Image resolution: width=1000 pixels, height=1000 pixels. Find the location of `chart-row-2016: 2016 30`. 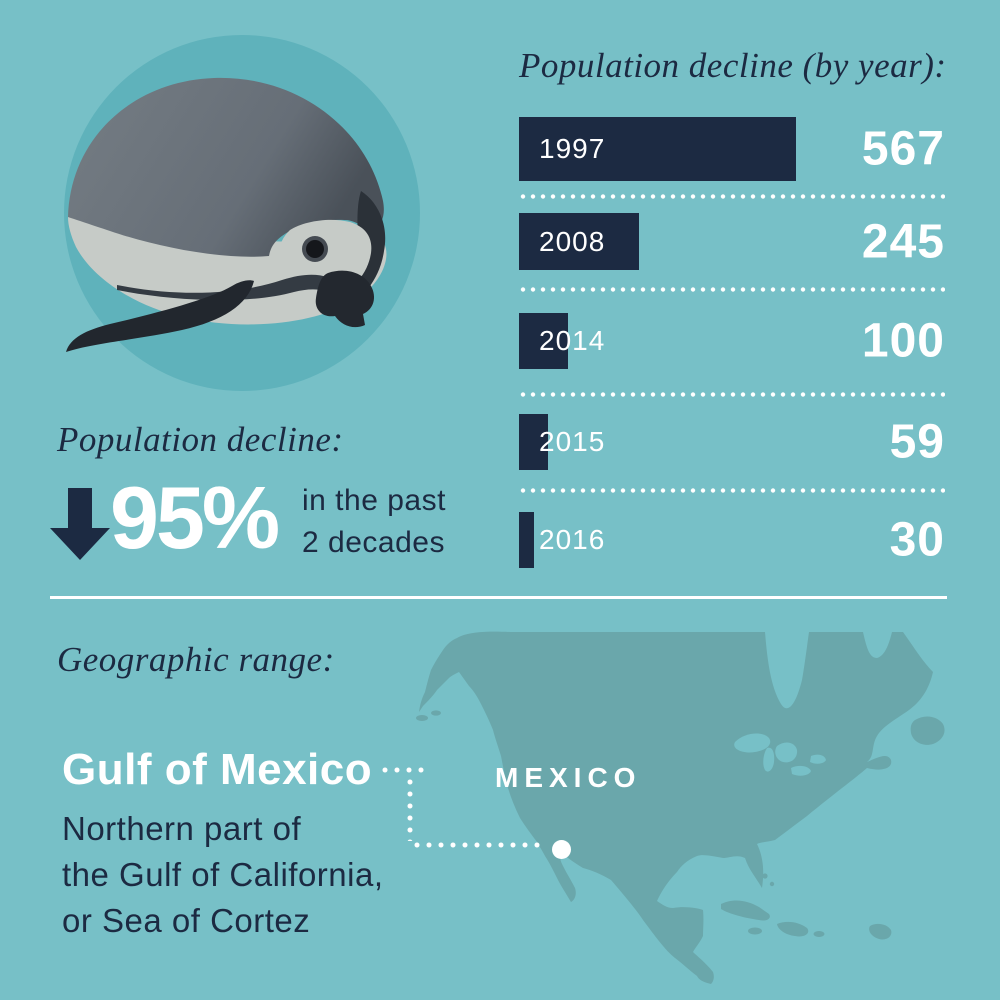

chart-row-2016: 2016 30 is located at coordinates (732, 540).